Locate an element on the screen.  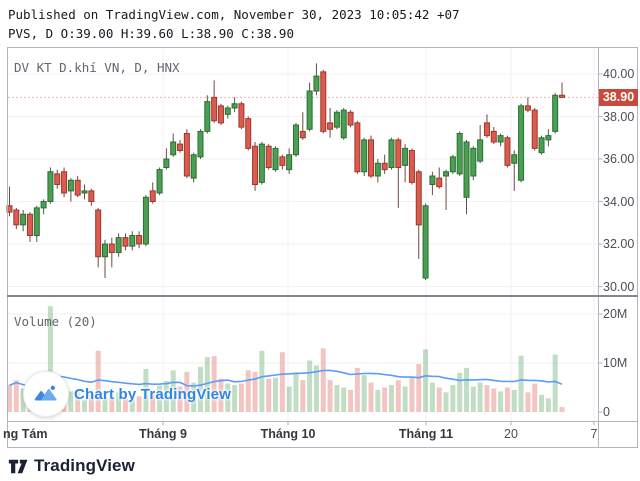
price-axis-separator is located at coordinates (598, 247).